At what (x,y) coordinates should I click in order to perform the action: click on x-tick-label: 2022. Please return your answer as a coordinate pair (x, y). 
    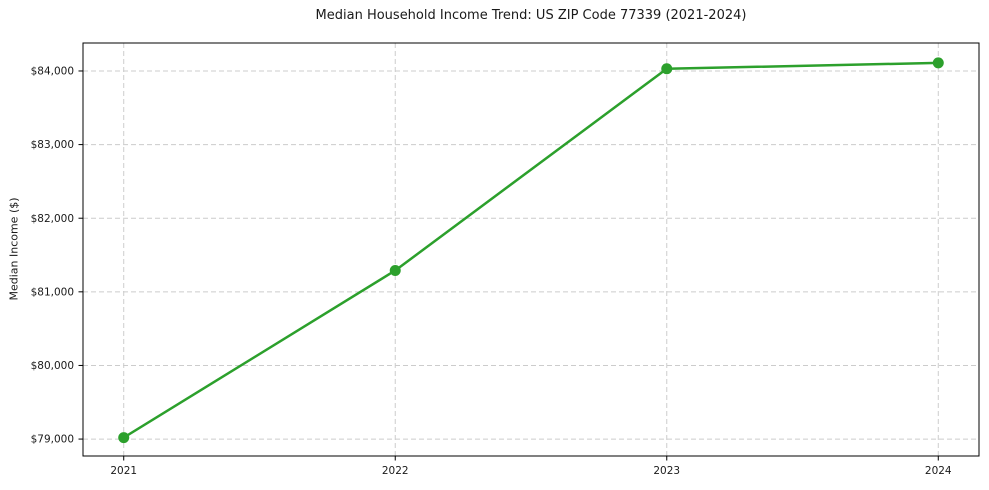
    Looking at the image, I should click on (395, 471).